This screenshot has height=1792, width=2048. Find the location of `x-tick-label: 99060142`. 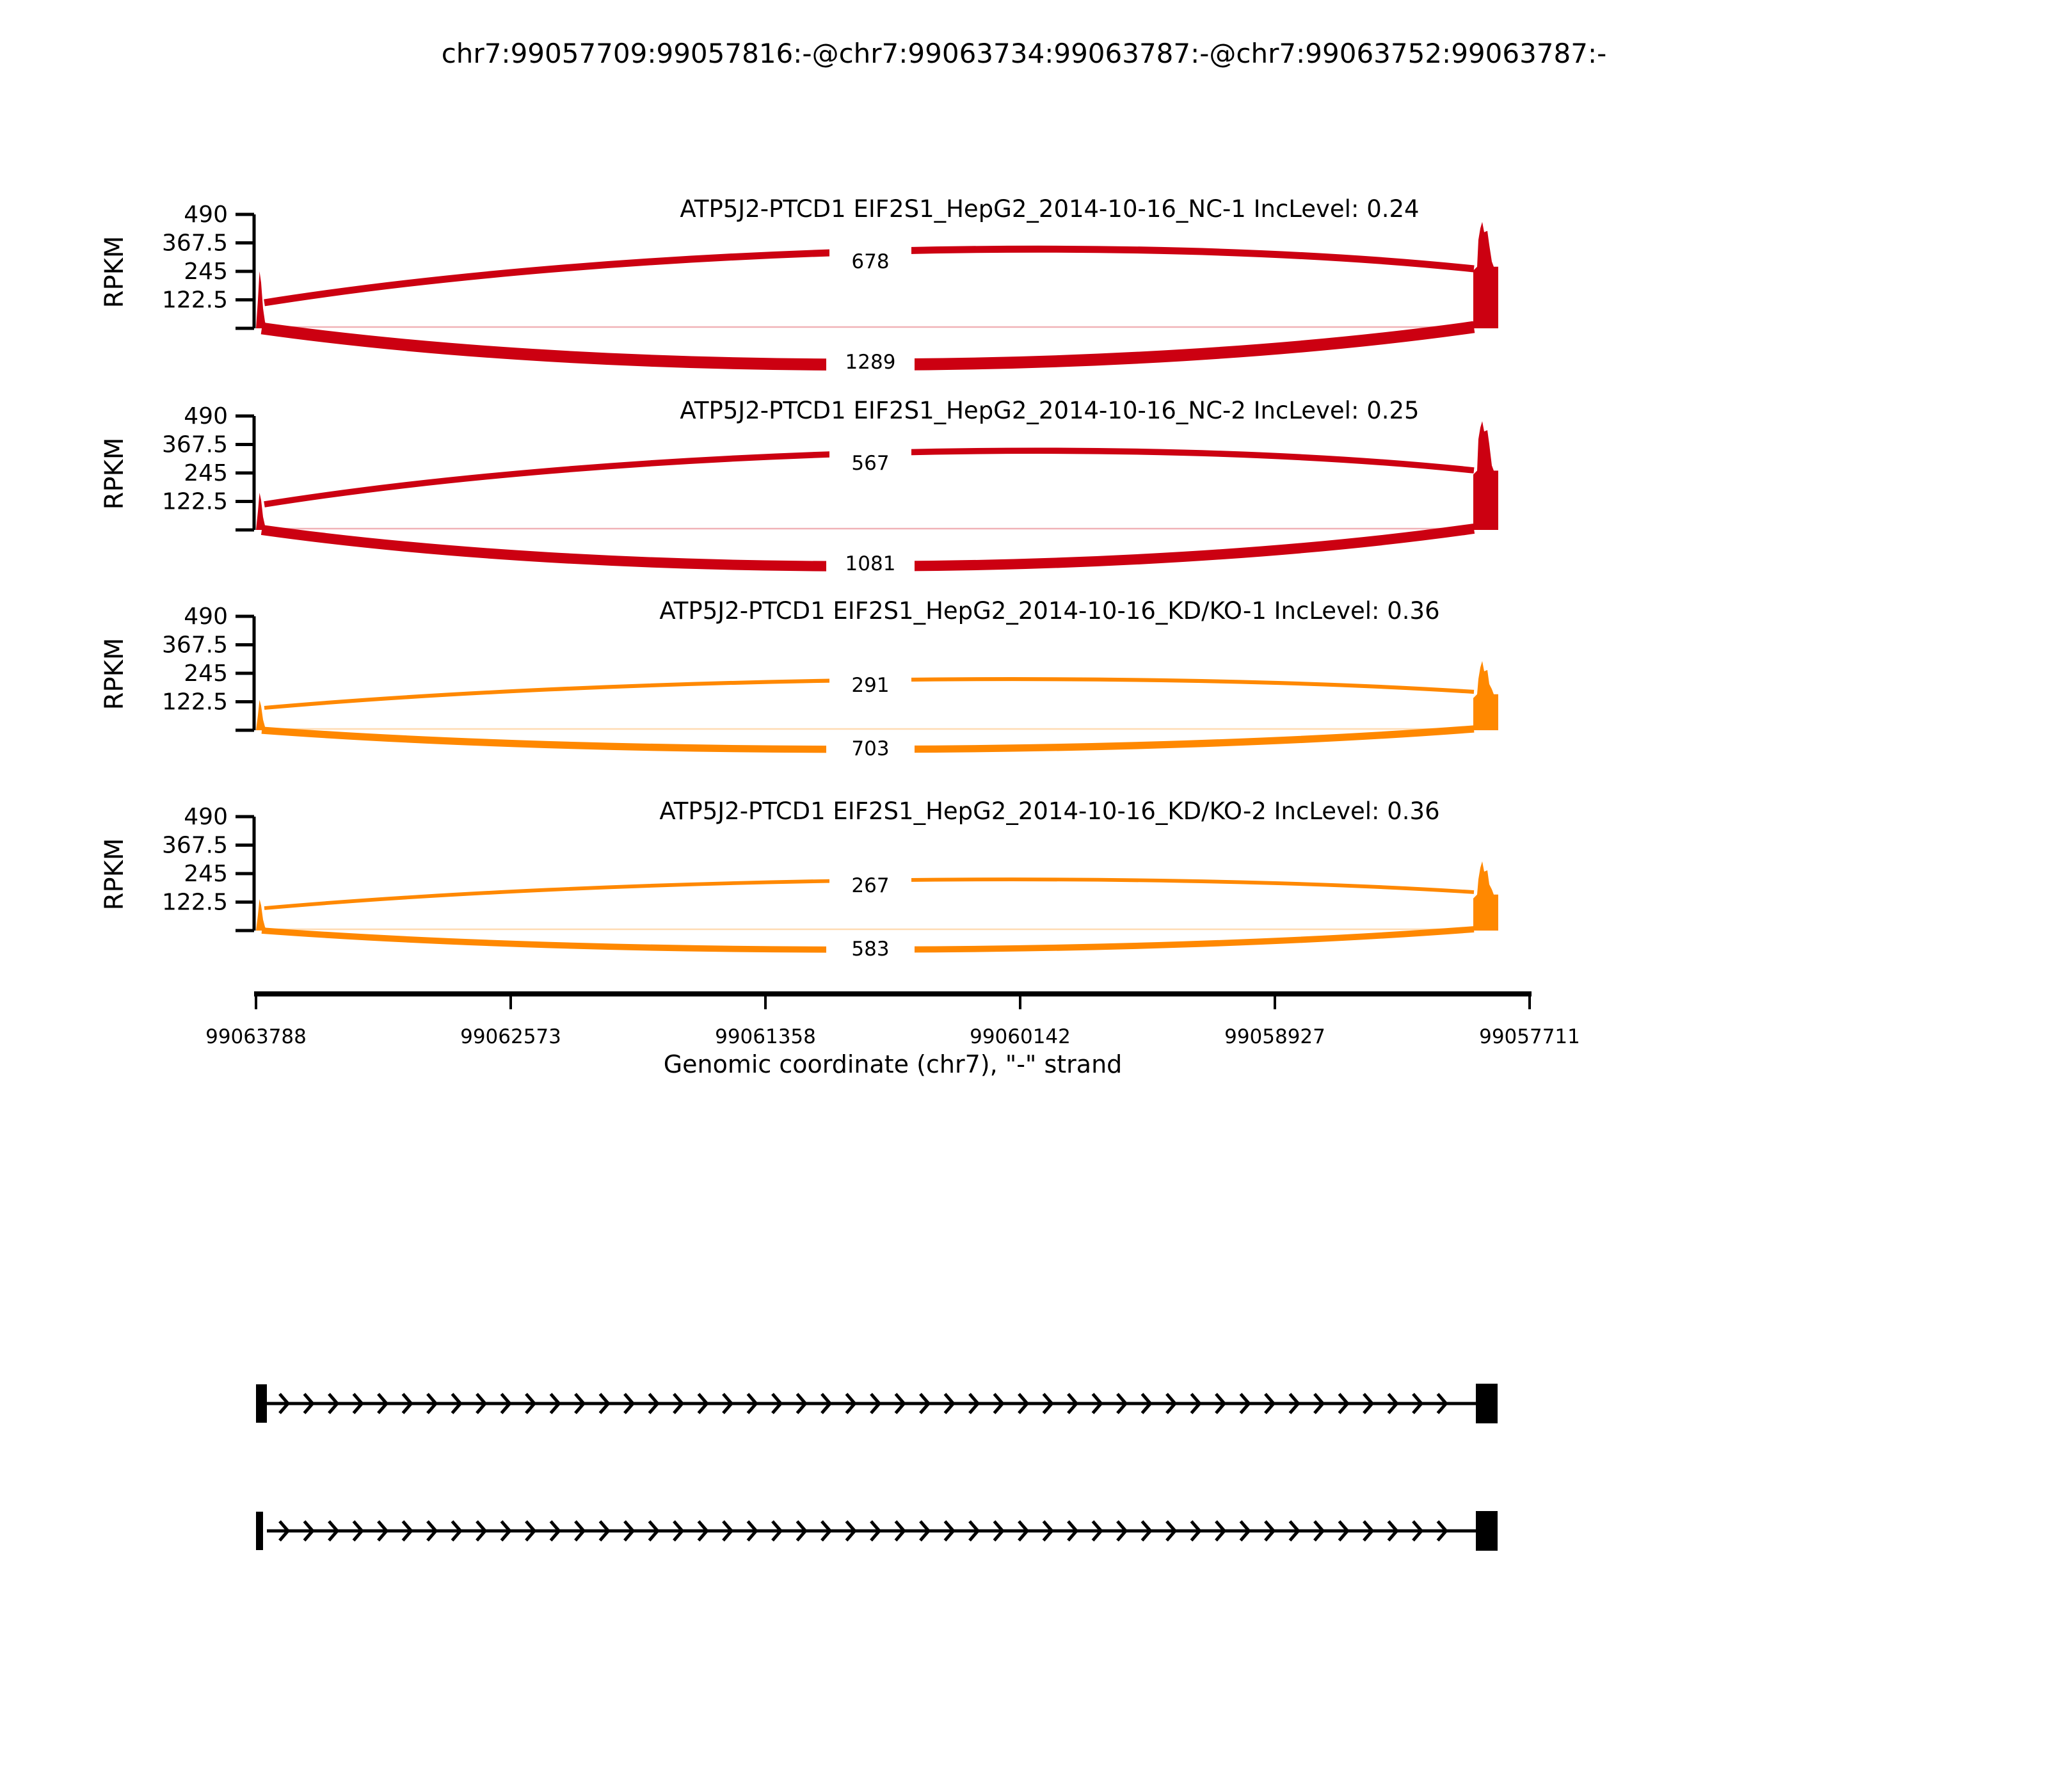

x-tick-label: 99060142 is located at coordinates (1020, 1036).